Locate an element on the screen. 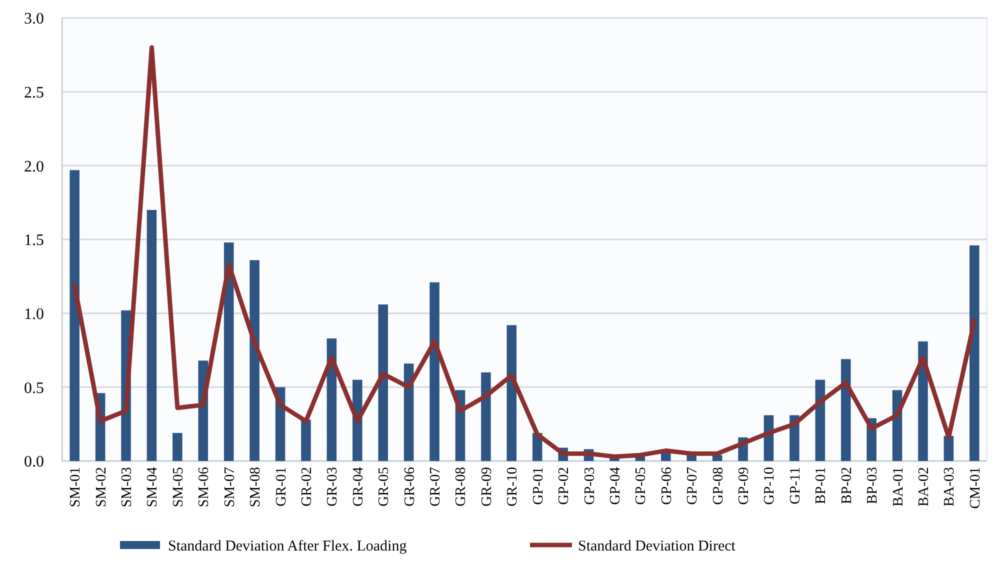 This screenshot has height=573, width=999. x-tick-label: GP-06 is located at coordinates (666, 486).